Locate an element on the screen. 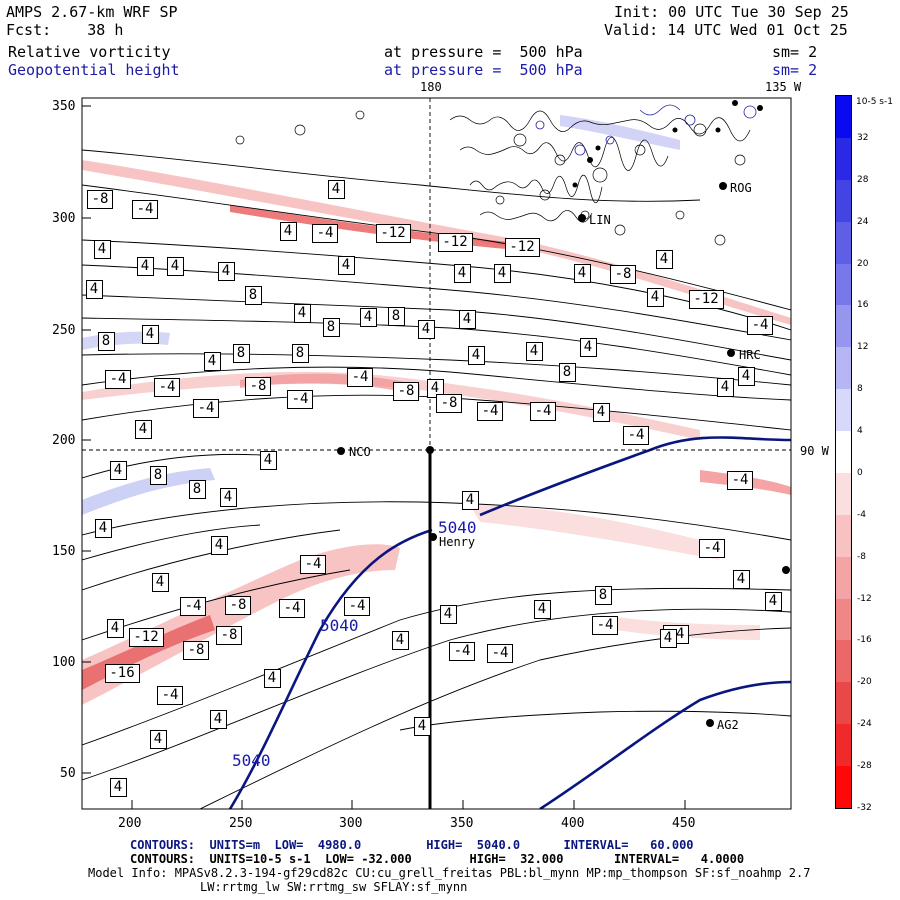 The height and width of the screenshot is (900, 900). noisy-contours is located at coordinates (493, 178).